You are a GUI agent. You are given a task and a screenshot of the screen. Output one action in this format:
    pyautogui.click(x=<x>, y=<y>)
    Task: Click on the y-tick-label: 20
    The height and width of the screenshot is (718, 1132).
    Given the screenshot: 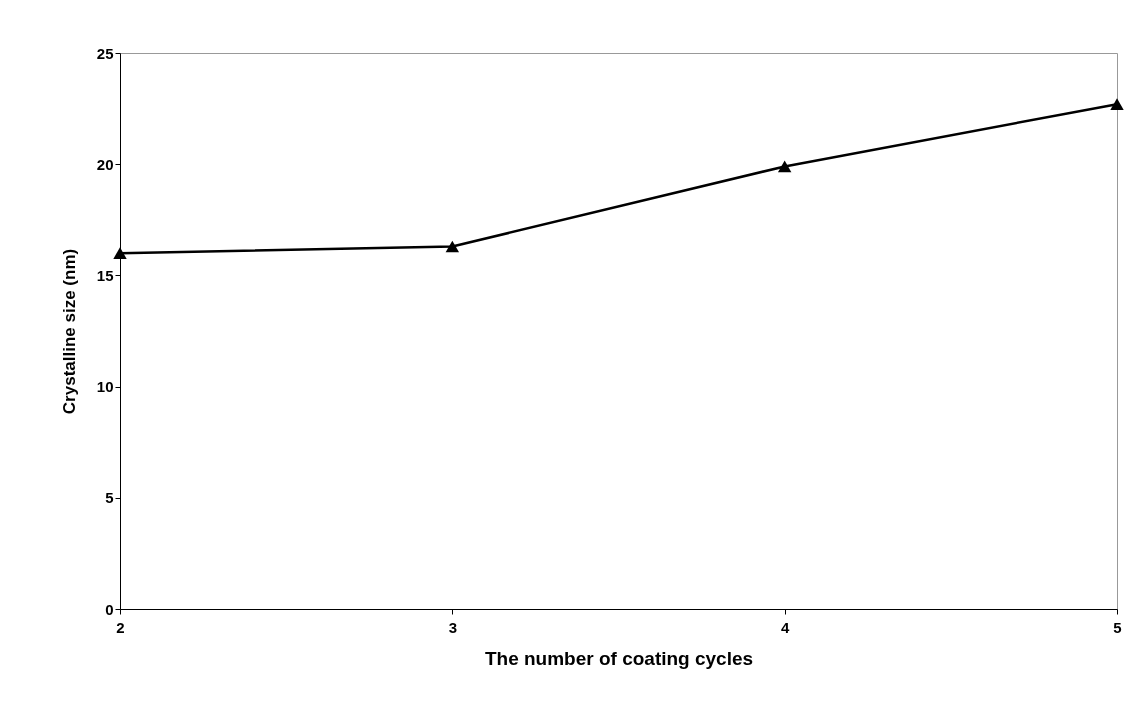 What is the action you would take?
    pyautogui.click(x=105, y=164)
    